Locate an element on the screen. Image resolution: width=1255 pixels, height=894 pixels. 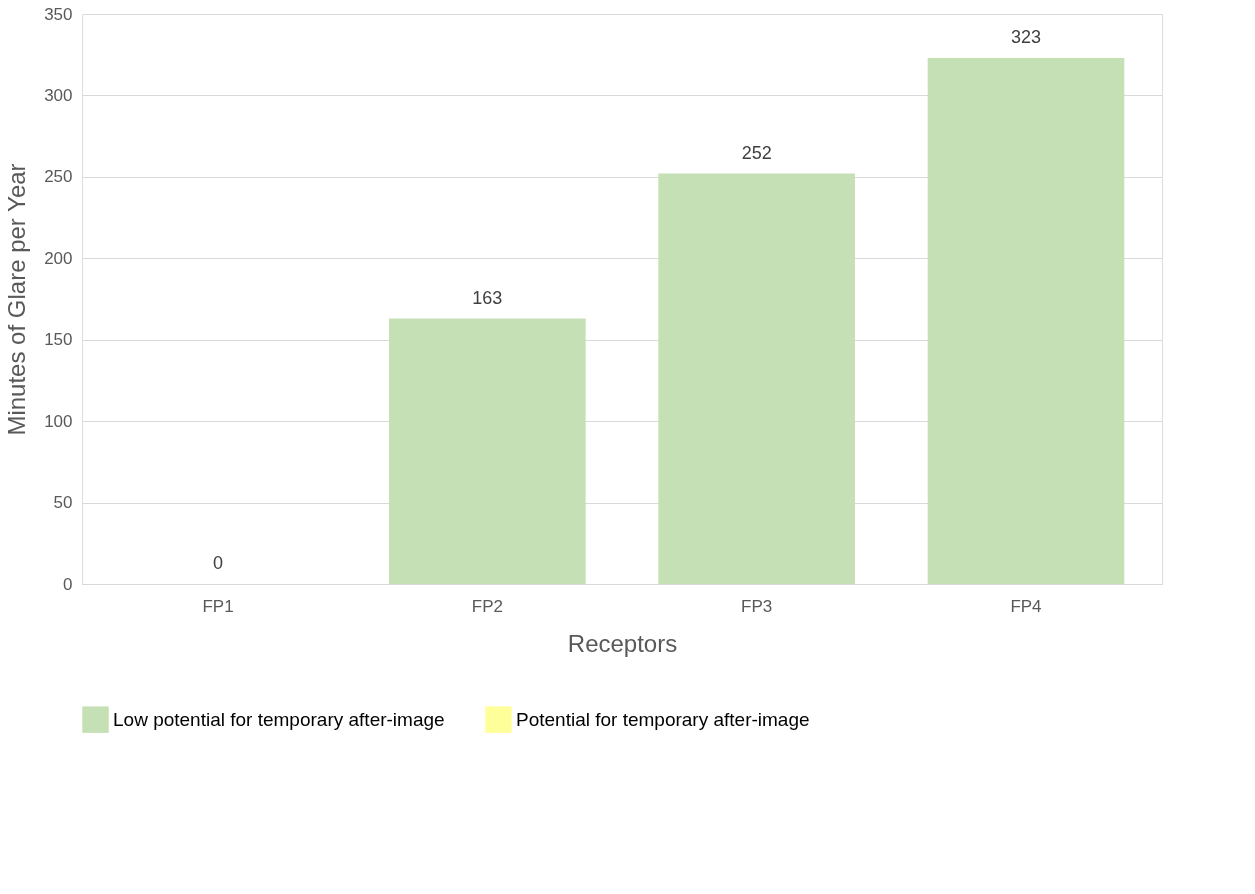
y-tick-label: 150 is located at coordinates (58, 340).